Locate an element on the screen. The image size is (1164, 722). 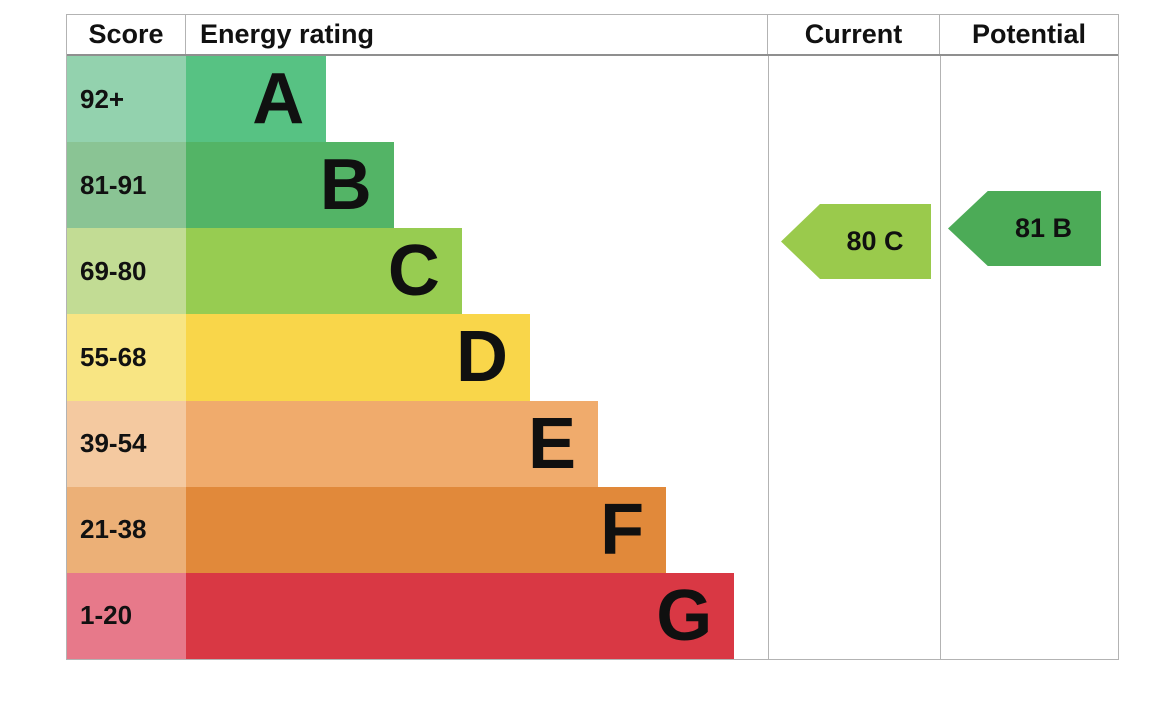
band-letter-d: D is located at coordinates (481, 357).